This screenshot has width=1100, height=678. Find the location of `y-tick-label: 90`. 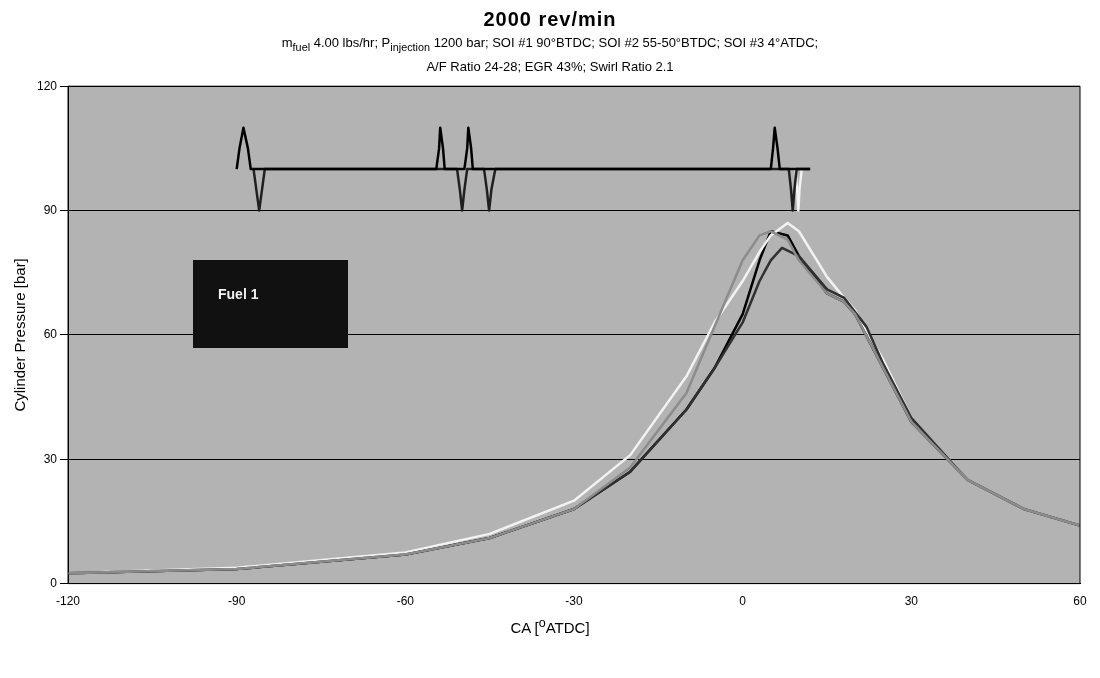

y-tick-label: 90 is located at coordinates (50, 209).